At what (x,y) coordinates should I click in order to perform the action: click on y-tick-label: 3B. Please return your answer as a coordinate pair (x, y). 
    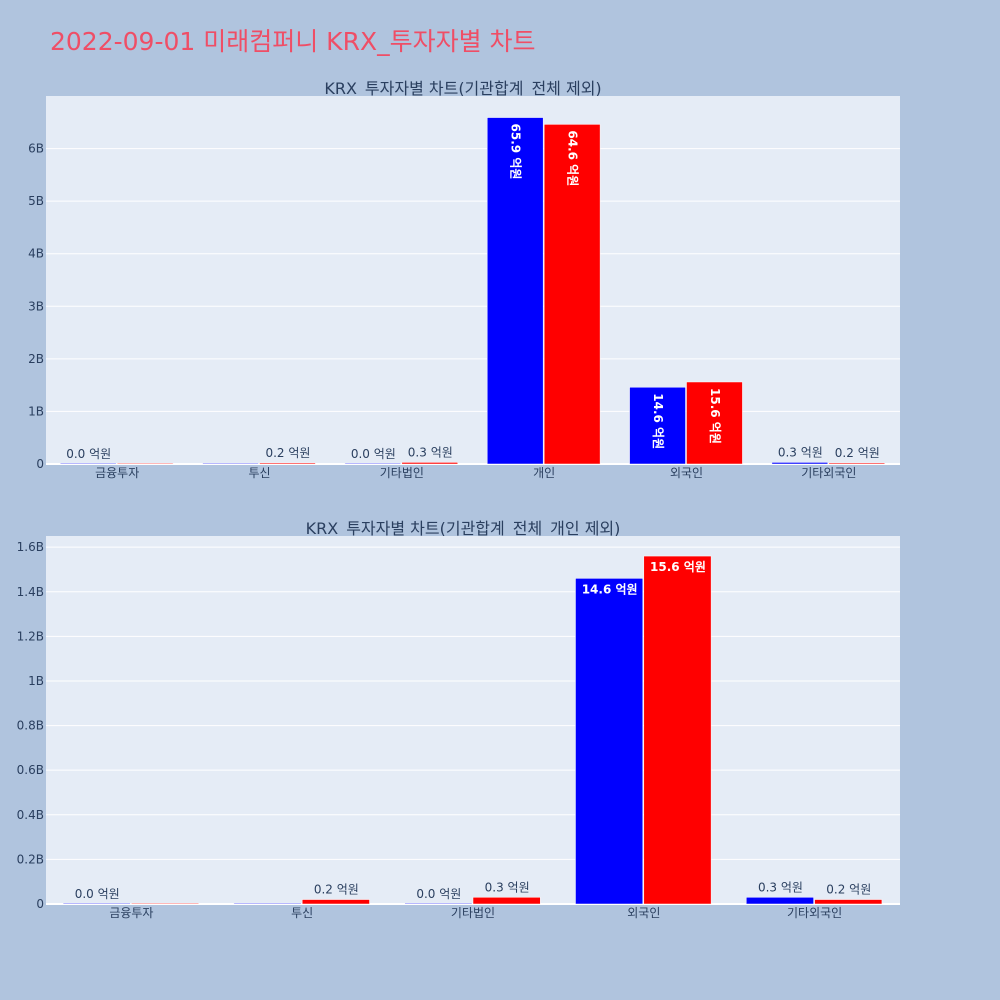
    Looking at the image, I should click on (36, 306).